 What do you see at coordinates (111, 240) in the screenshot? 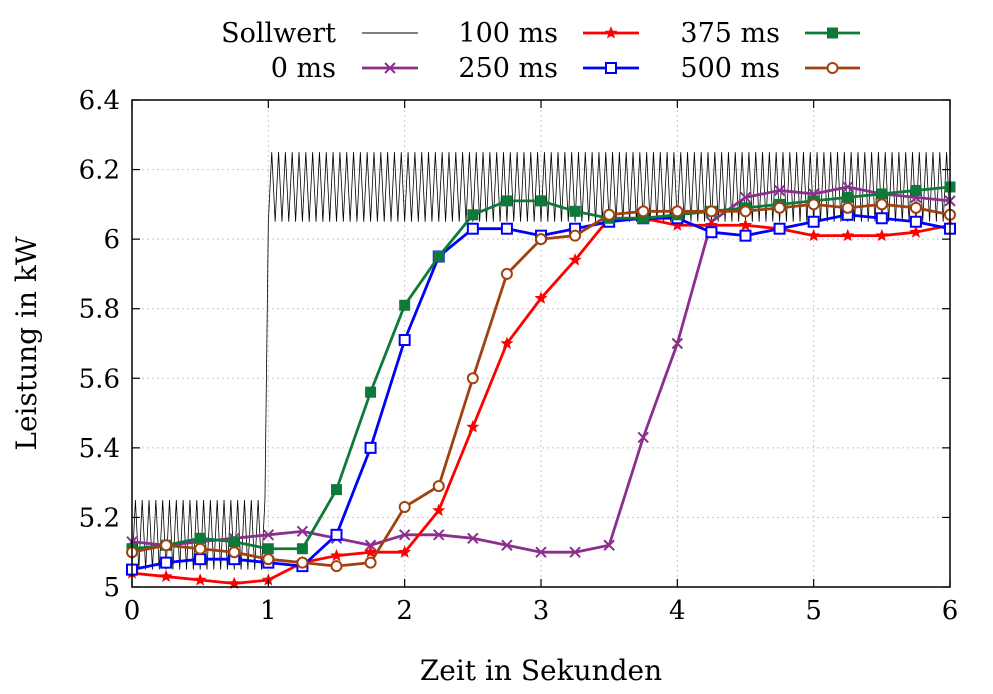
I see `y-tick-label: 6` at bounding box center [111, 240].